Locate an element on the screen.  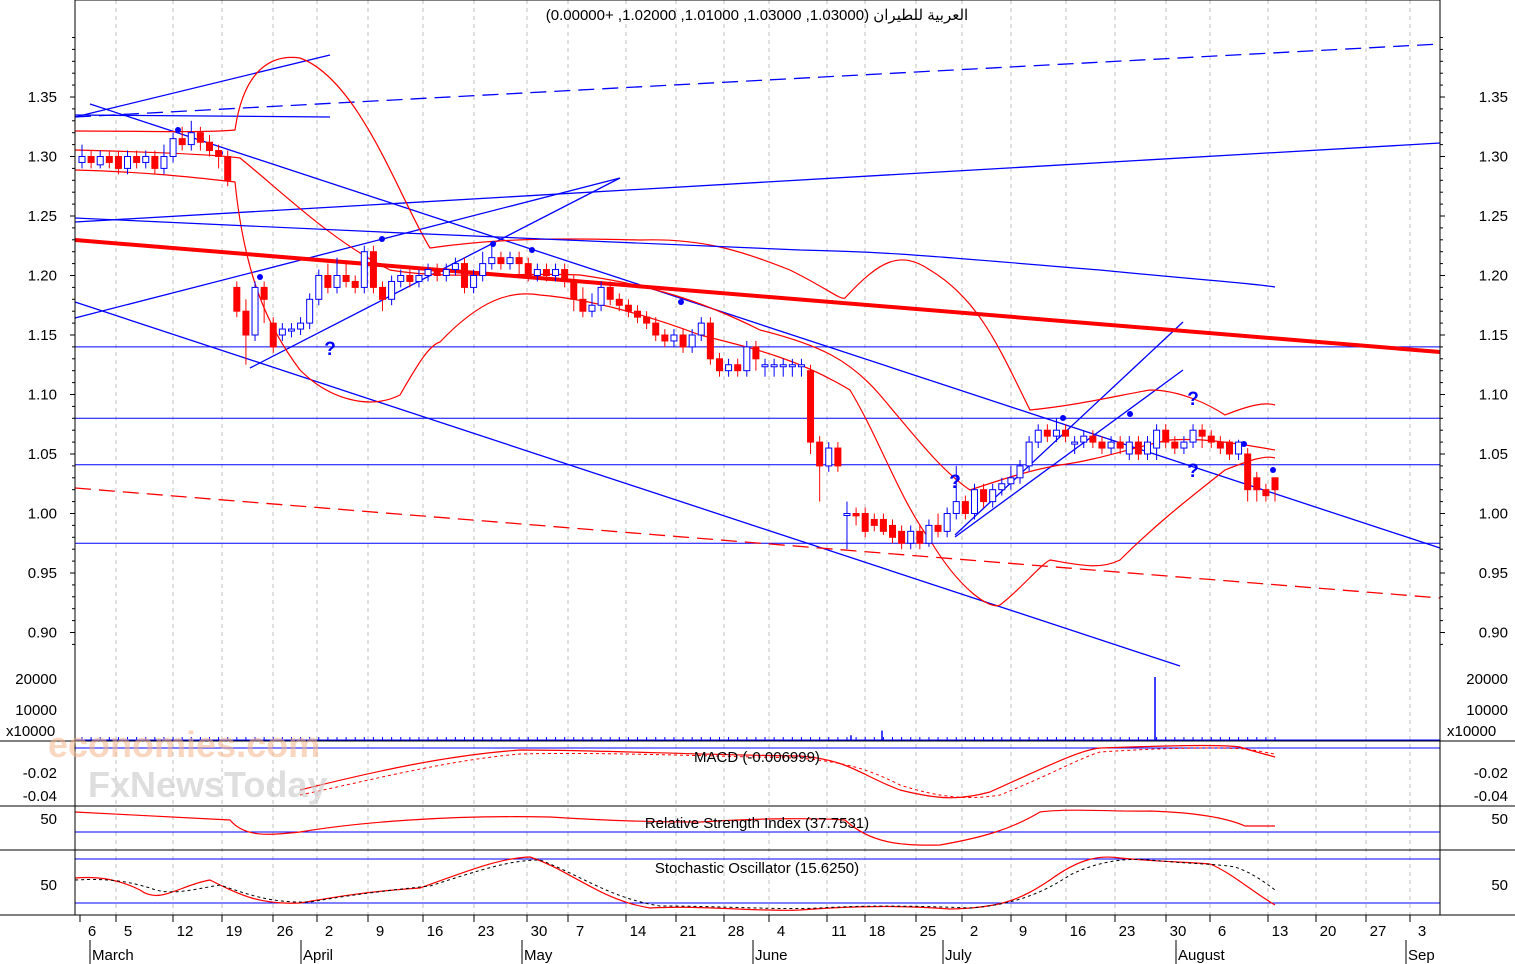
xaxis-day-label: 6 is located at coordinates (1222, 931).